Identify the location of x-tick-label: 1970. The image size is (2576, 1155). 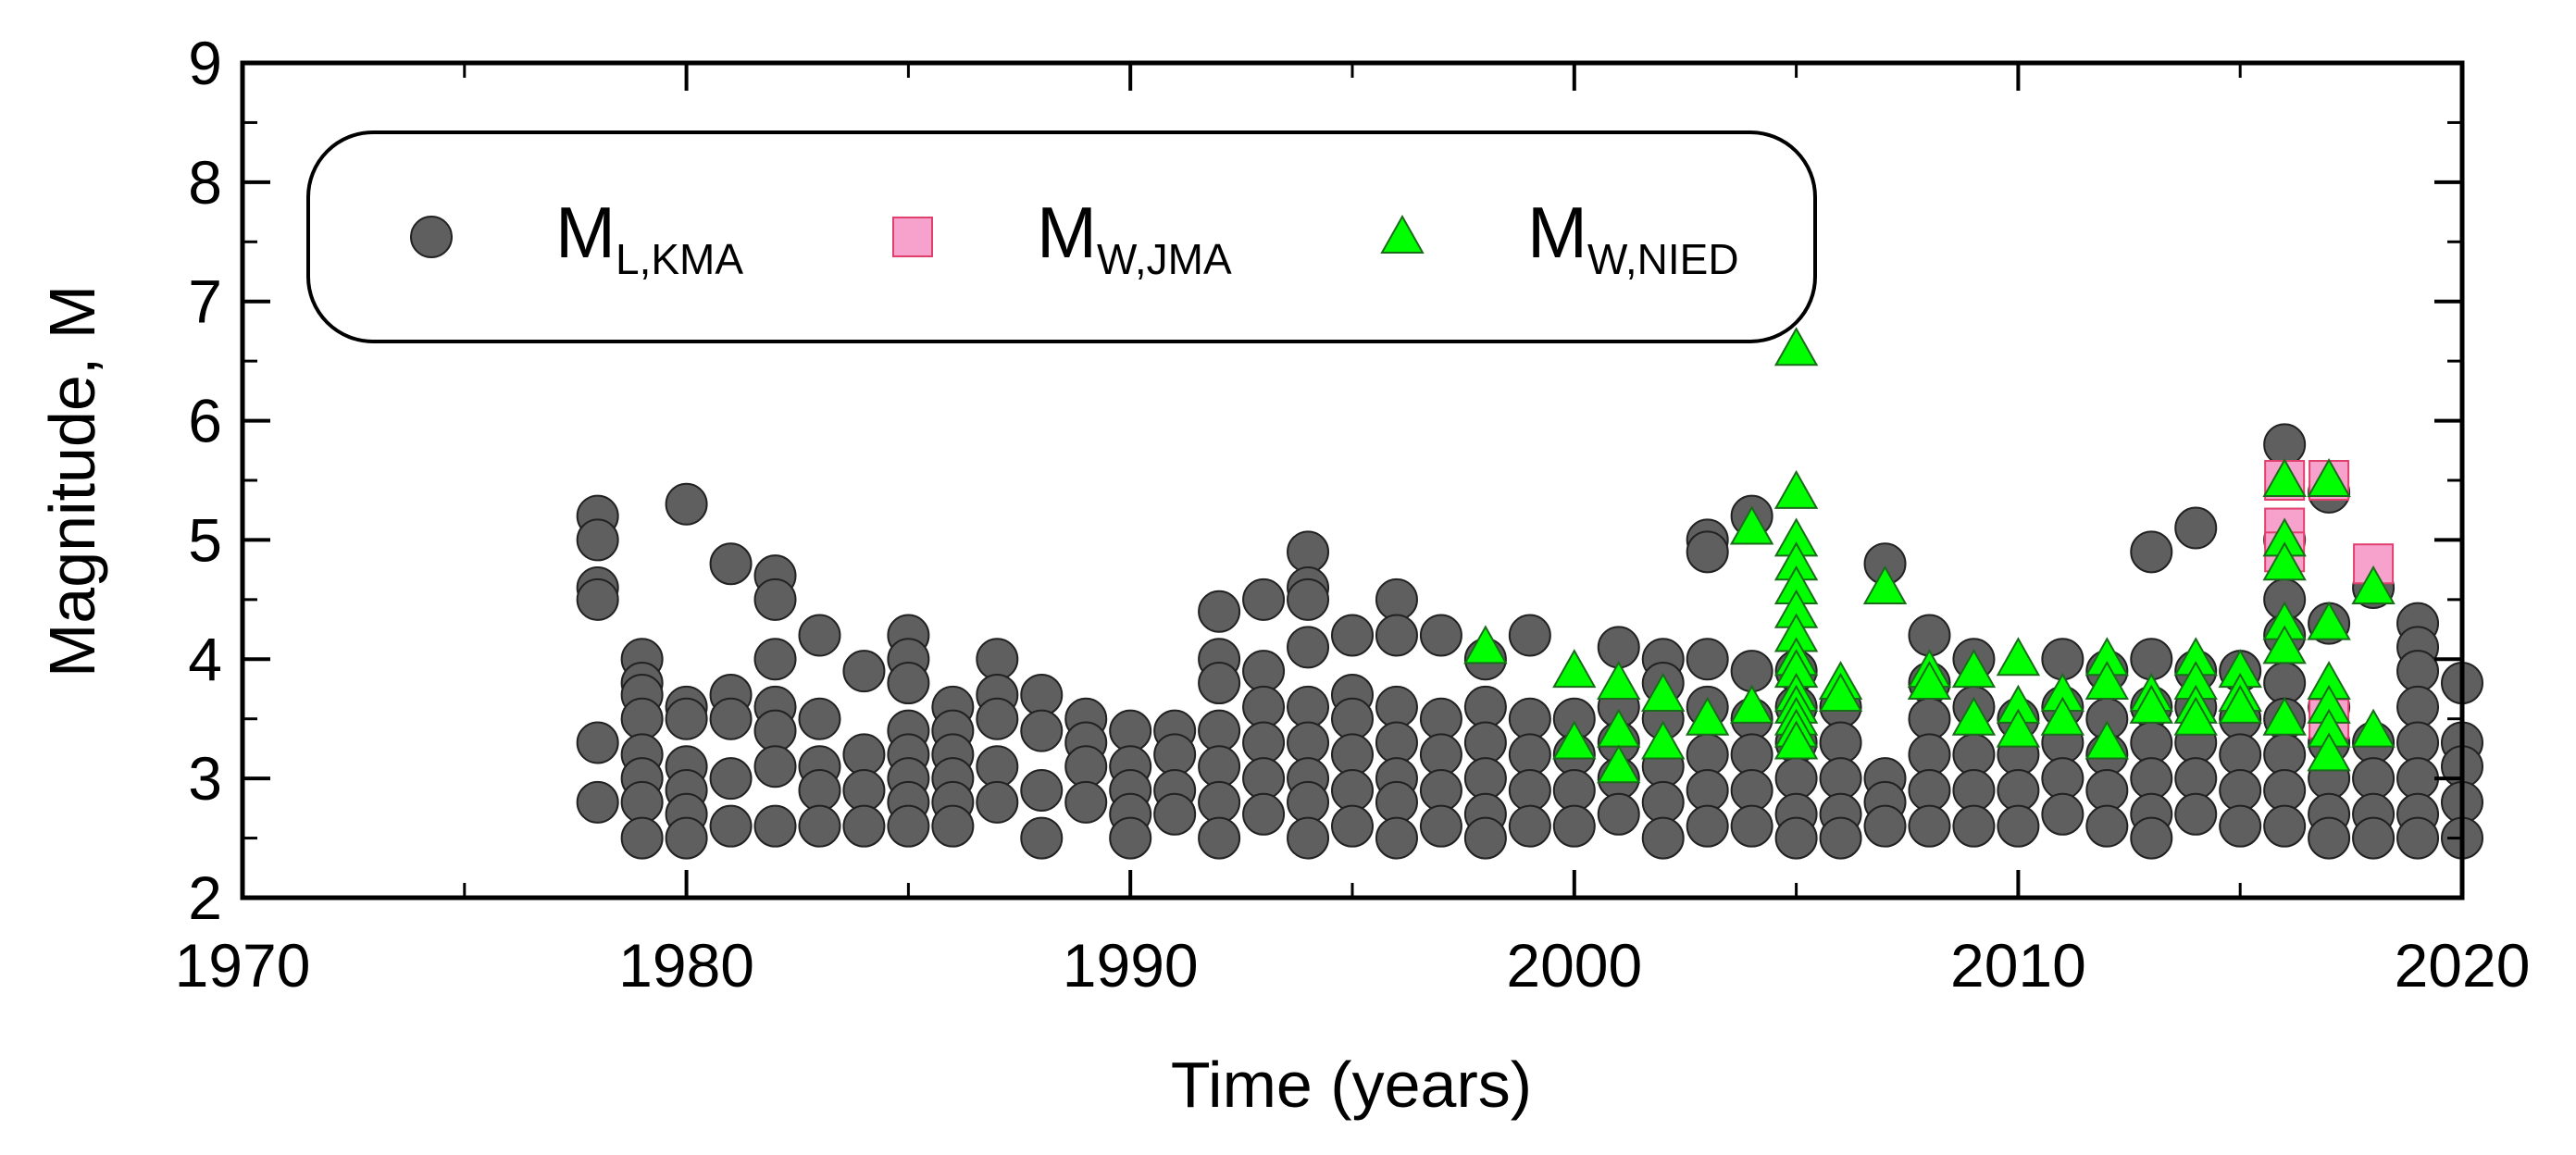
(243, 965).